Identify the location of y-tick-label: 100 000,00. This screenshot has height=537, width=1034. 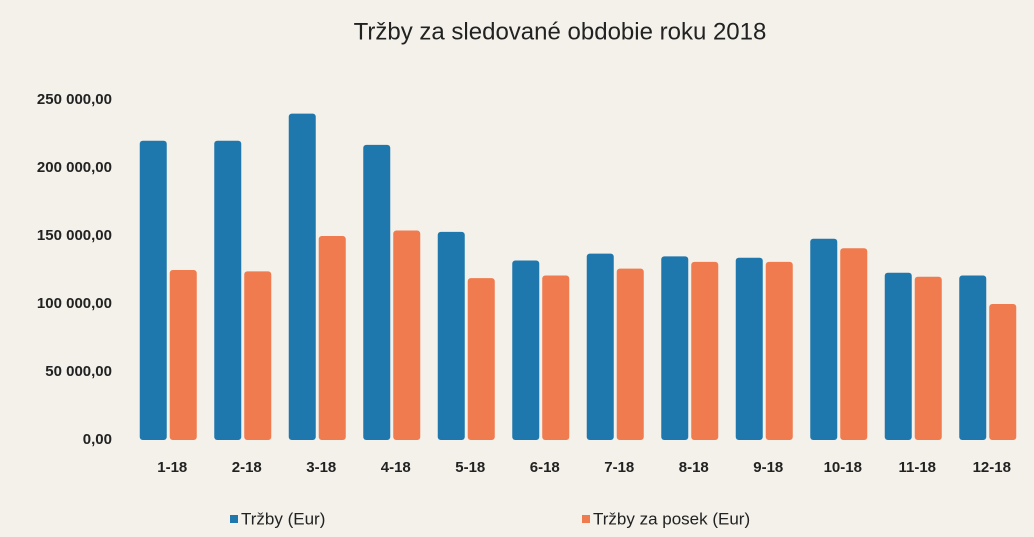
(74, 303).